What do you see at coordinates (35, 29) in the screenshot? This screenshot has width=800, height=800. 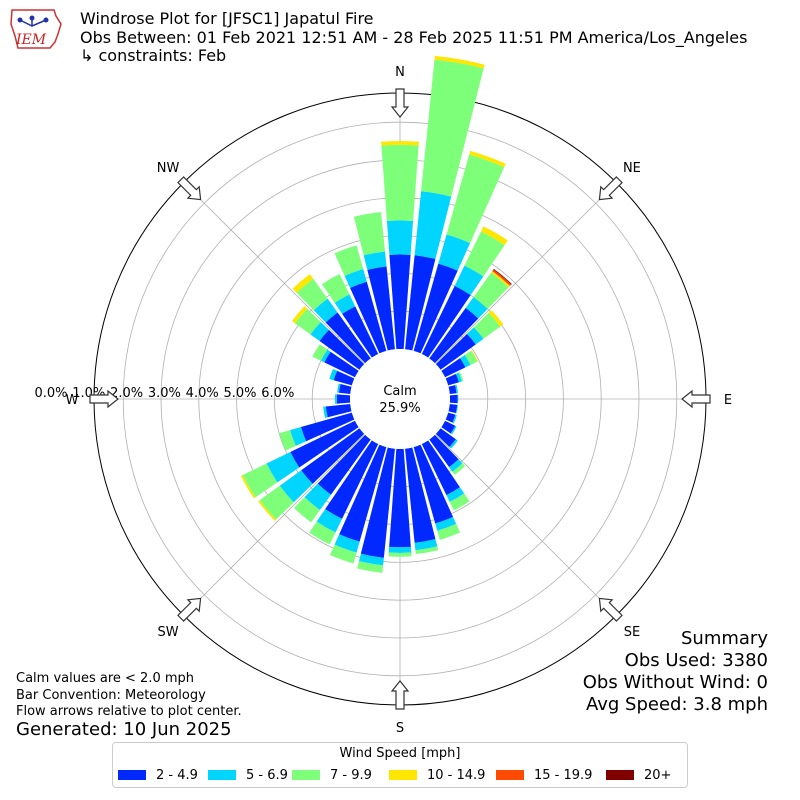 I see `iem-logo: IEM` at bounding box center [35, 29].